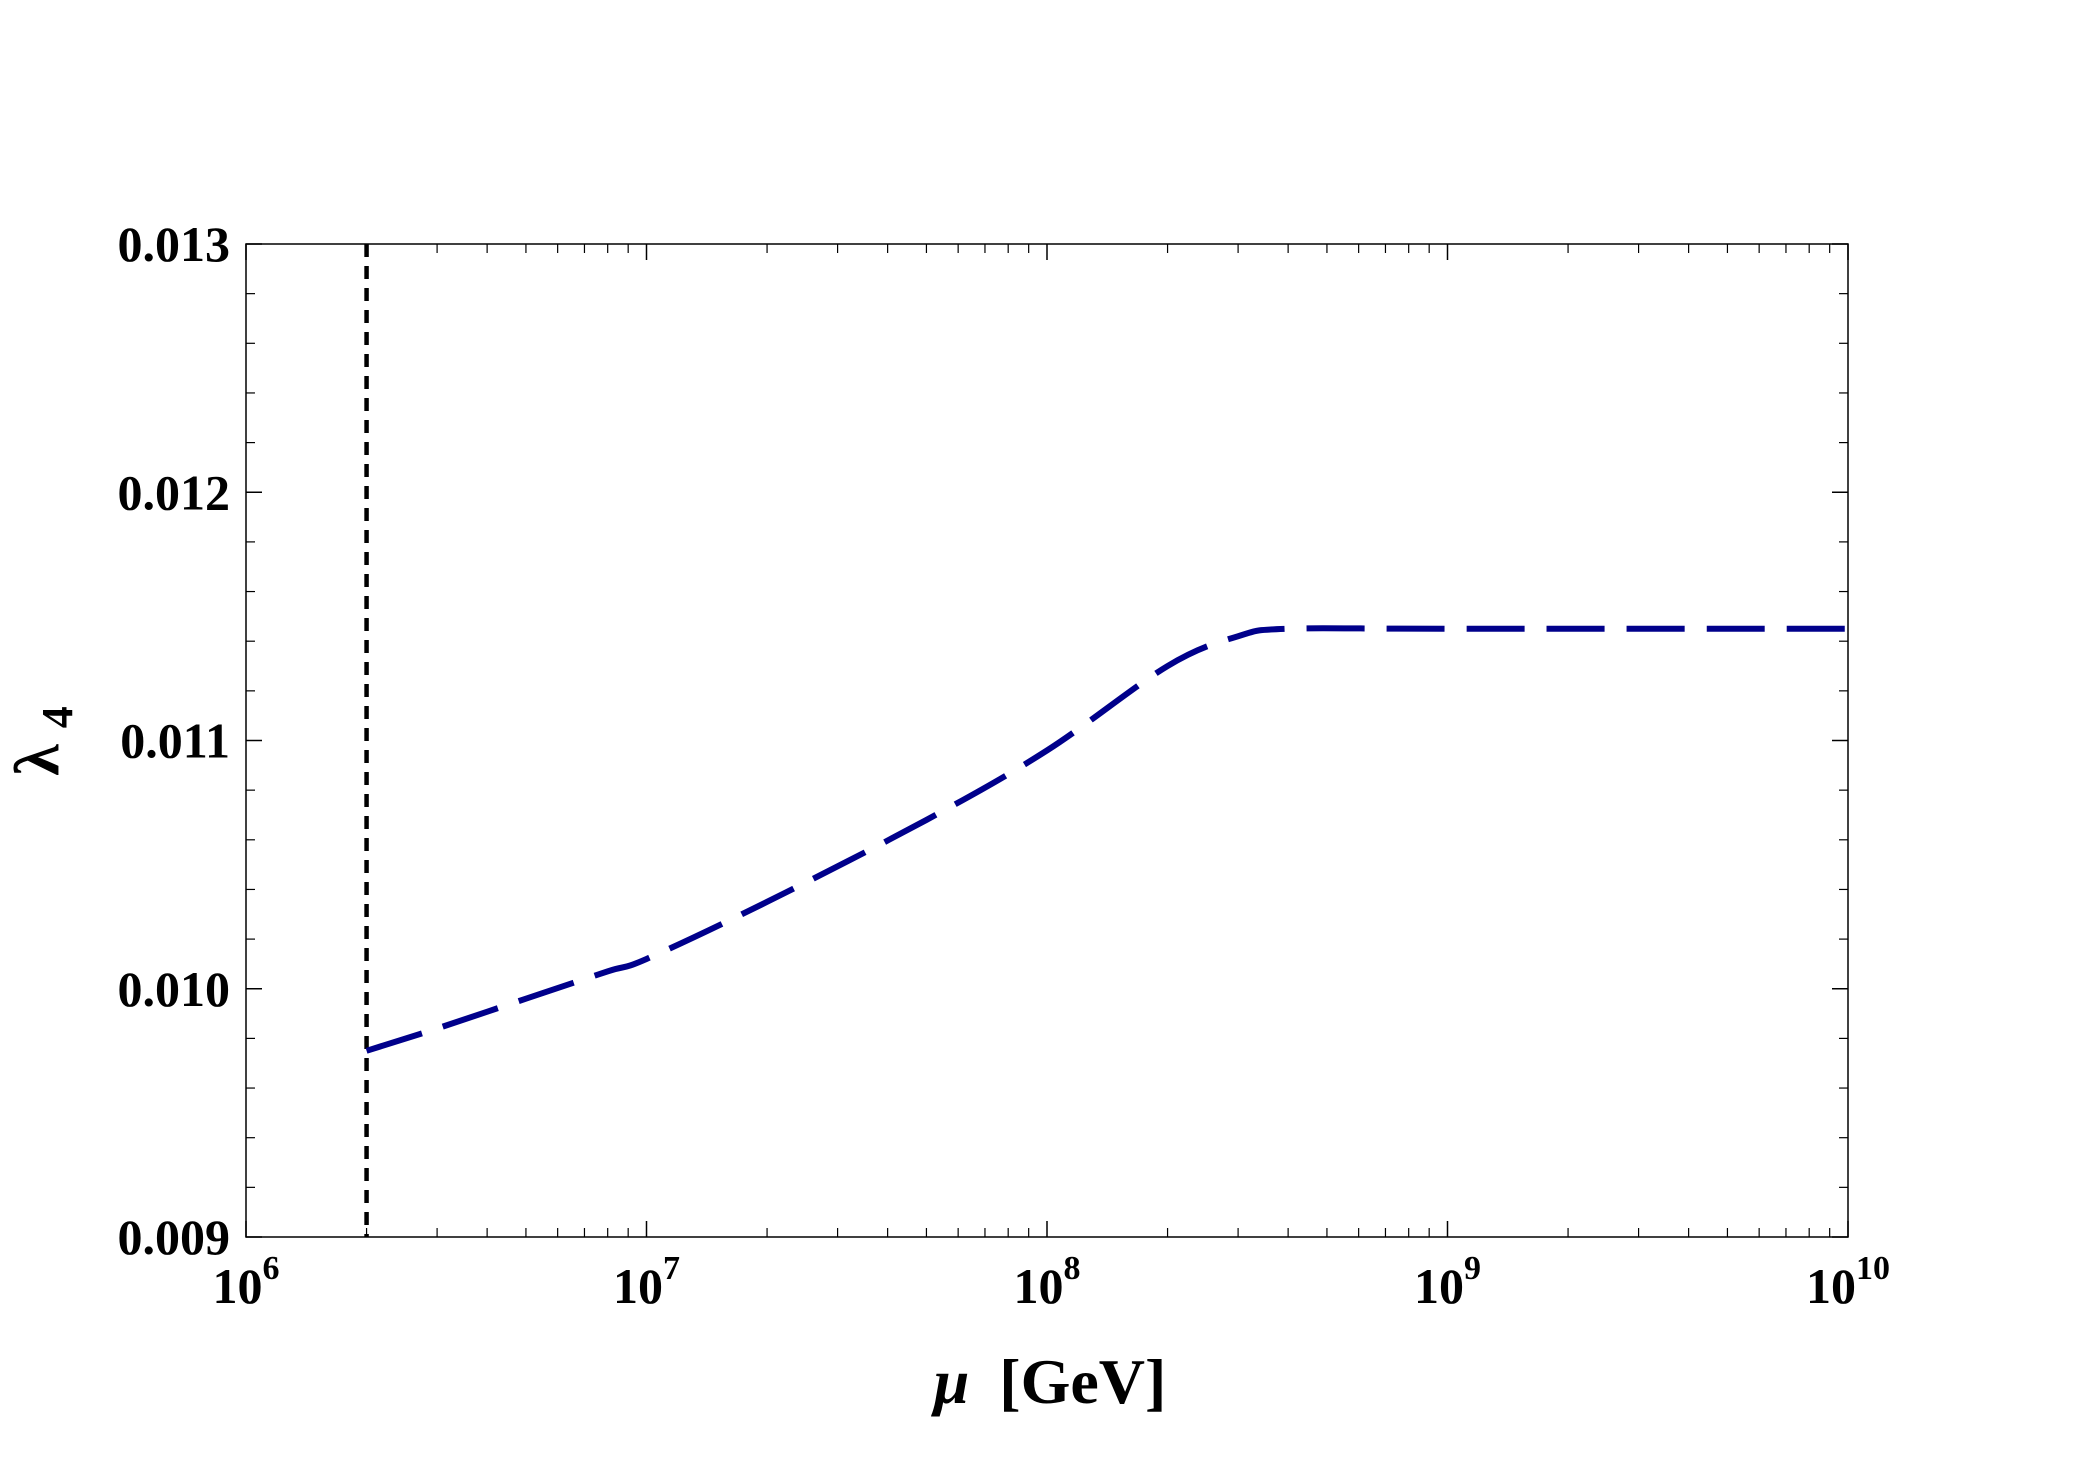 This screenshot has width=2084, height=1473. I want to click on x-axis-label-symbol: μ, so click(950, 1381).